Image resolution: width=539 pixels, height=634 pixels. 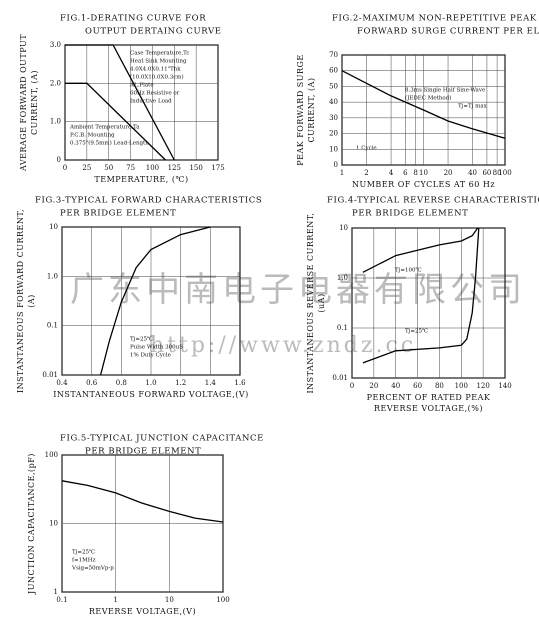 What do you see at coordinates (104, 128) in the screenshot?
I see `annotation: Ambient Temperature,Ta` at bounding box center [104, 128].